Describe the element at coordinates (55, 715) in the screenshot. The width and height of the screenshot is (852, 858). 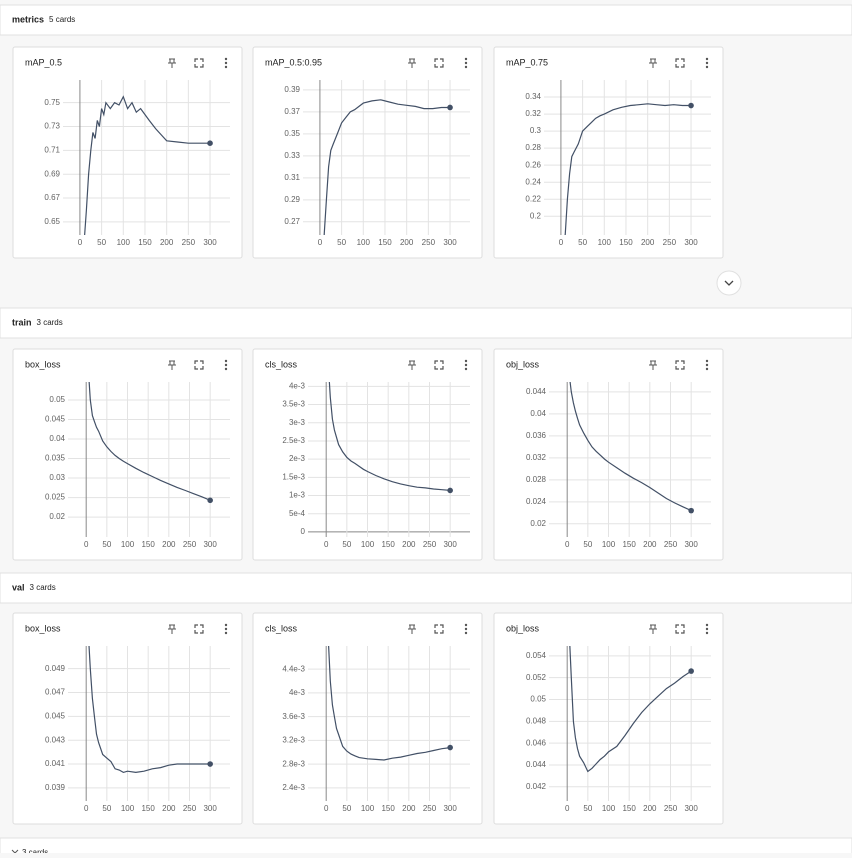
I see `y-tick-label: 0.045` at that location.